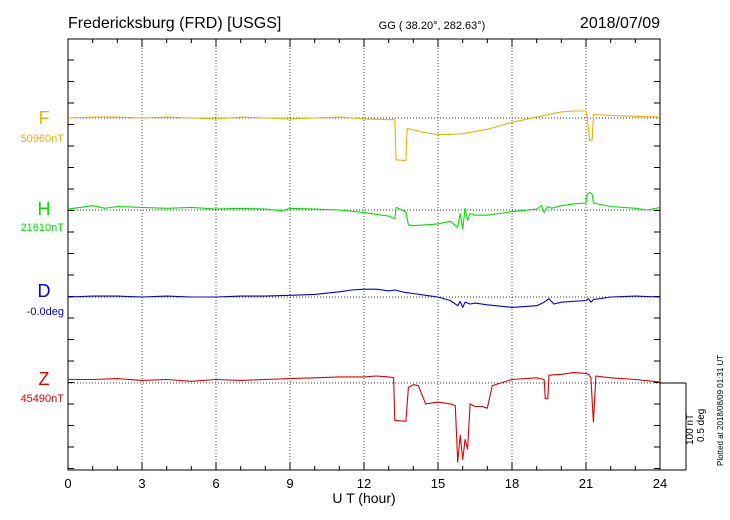  Describe the element at coordinates (586, 483) in the screenshot. I see `x-tick-label: 21` at that location.